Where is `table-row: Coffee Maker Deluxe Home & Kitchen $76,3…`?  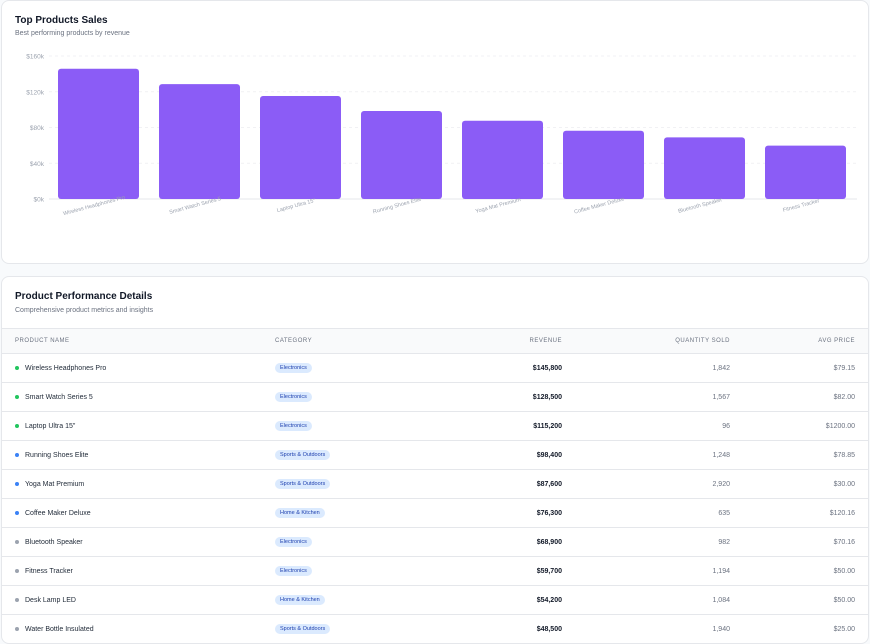 table-row: Coffee Maker Deluxe Home & Kitchen $76,3… is located at coordinates (435, 513).